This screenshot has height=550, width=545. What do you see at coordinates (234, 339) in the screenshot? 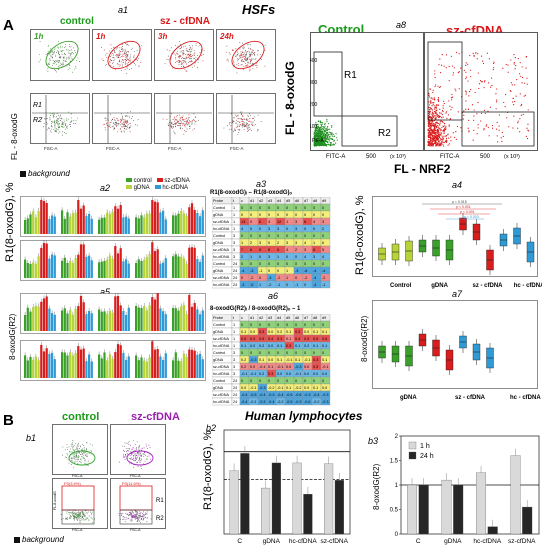
I see `cell-text: 1` at bounding box center [234, 339].